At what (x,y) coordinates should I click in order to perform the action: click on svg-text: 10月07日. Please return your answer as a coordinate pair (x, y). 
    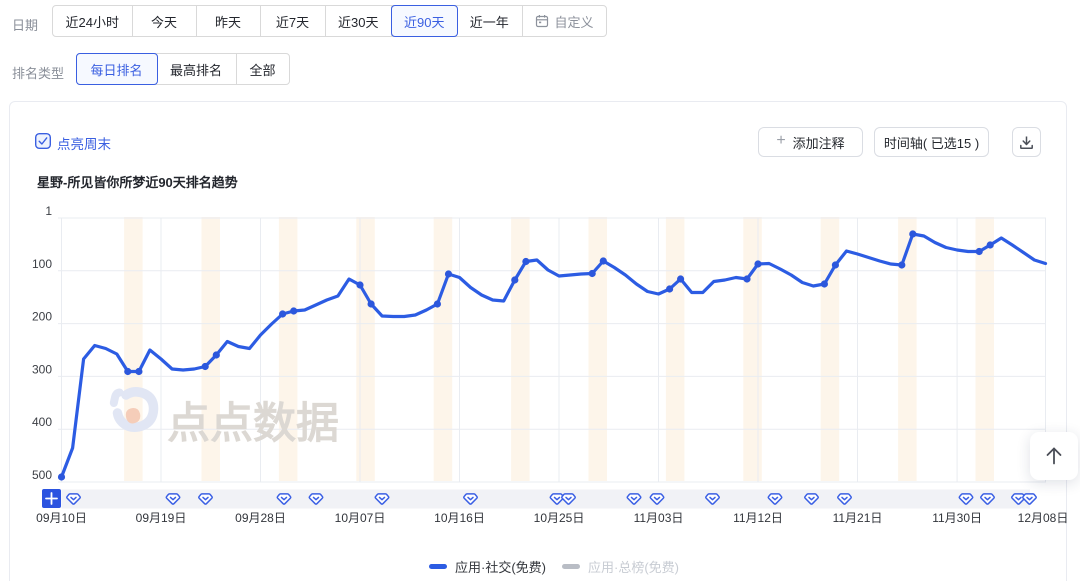
    Looking at the image, I should click on (360, 518).